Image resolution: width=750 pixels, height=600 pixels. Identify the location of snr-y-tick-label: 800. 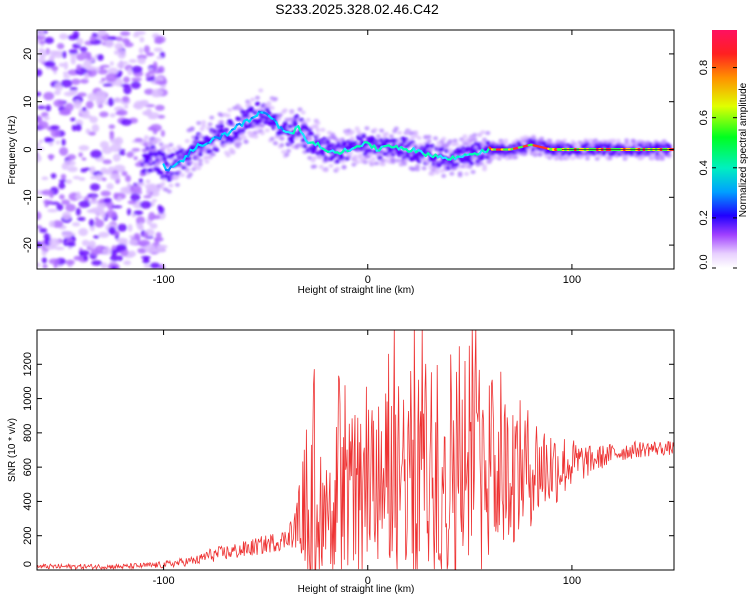
(28, 433).